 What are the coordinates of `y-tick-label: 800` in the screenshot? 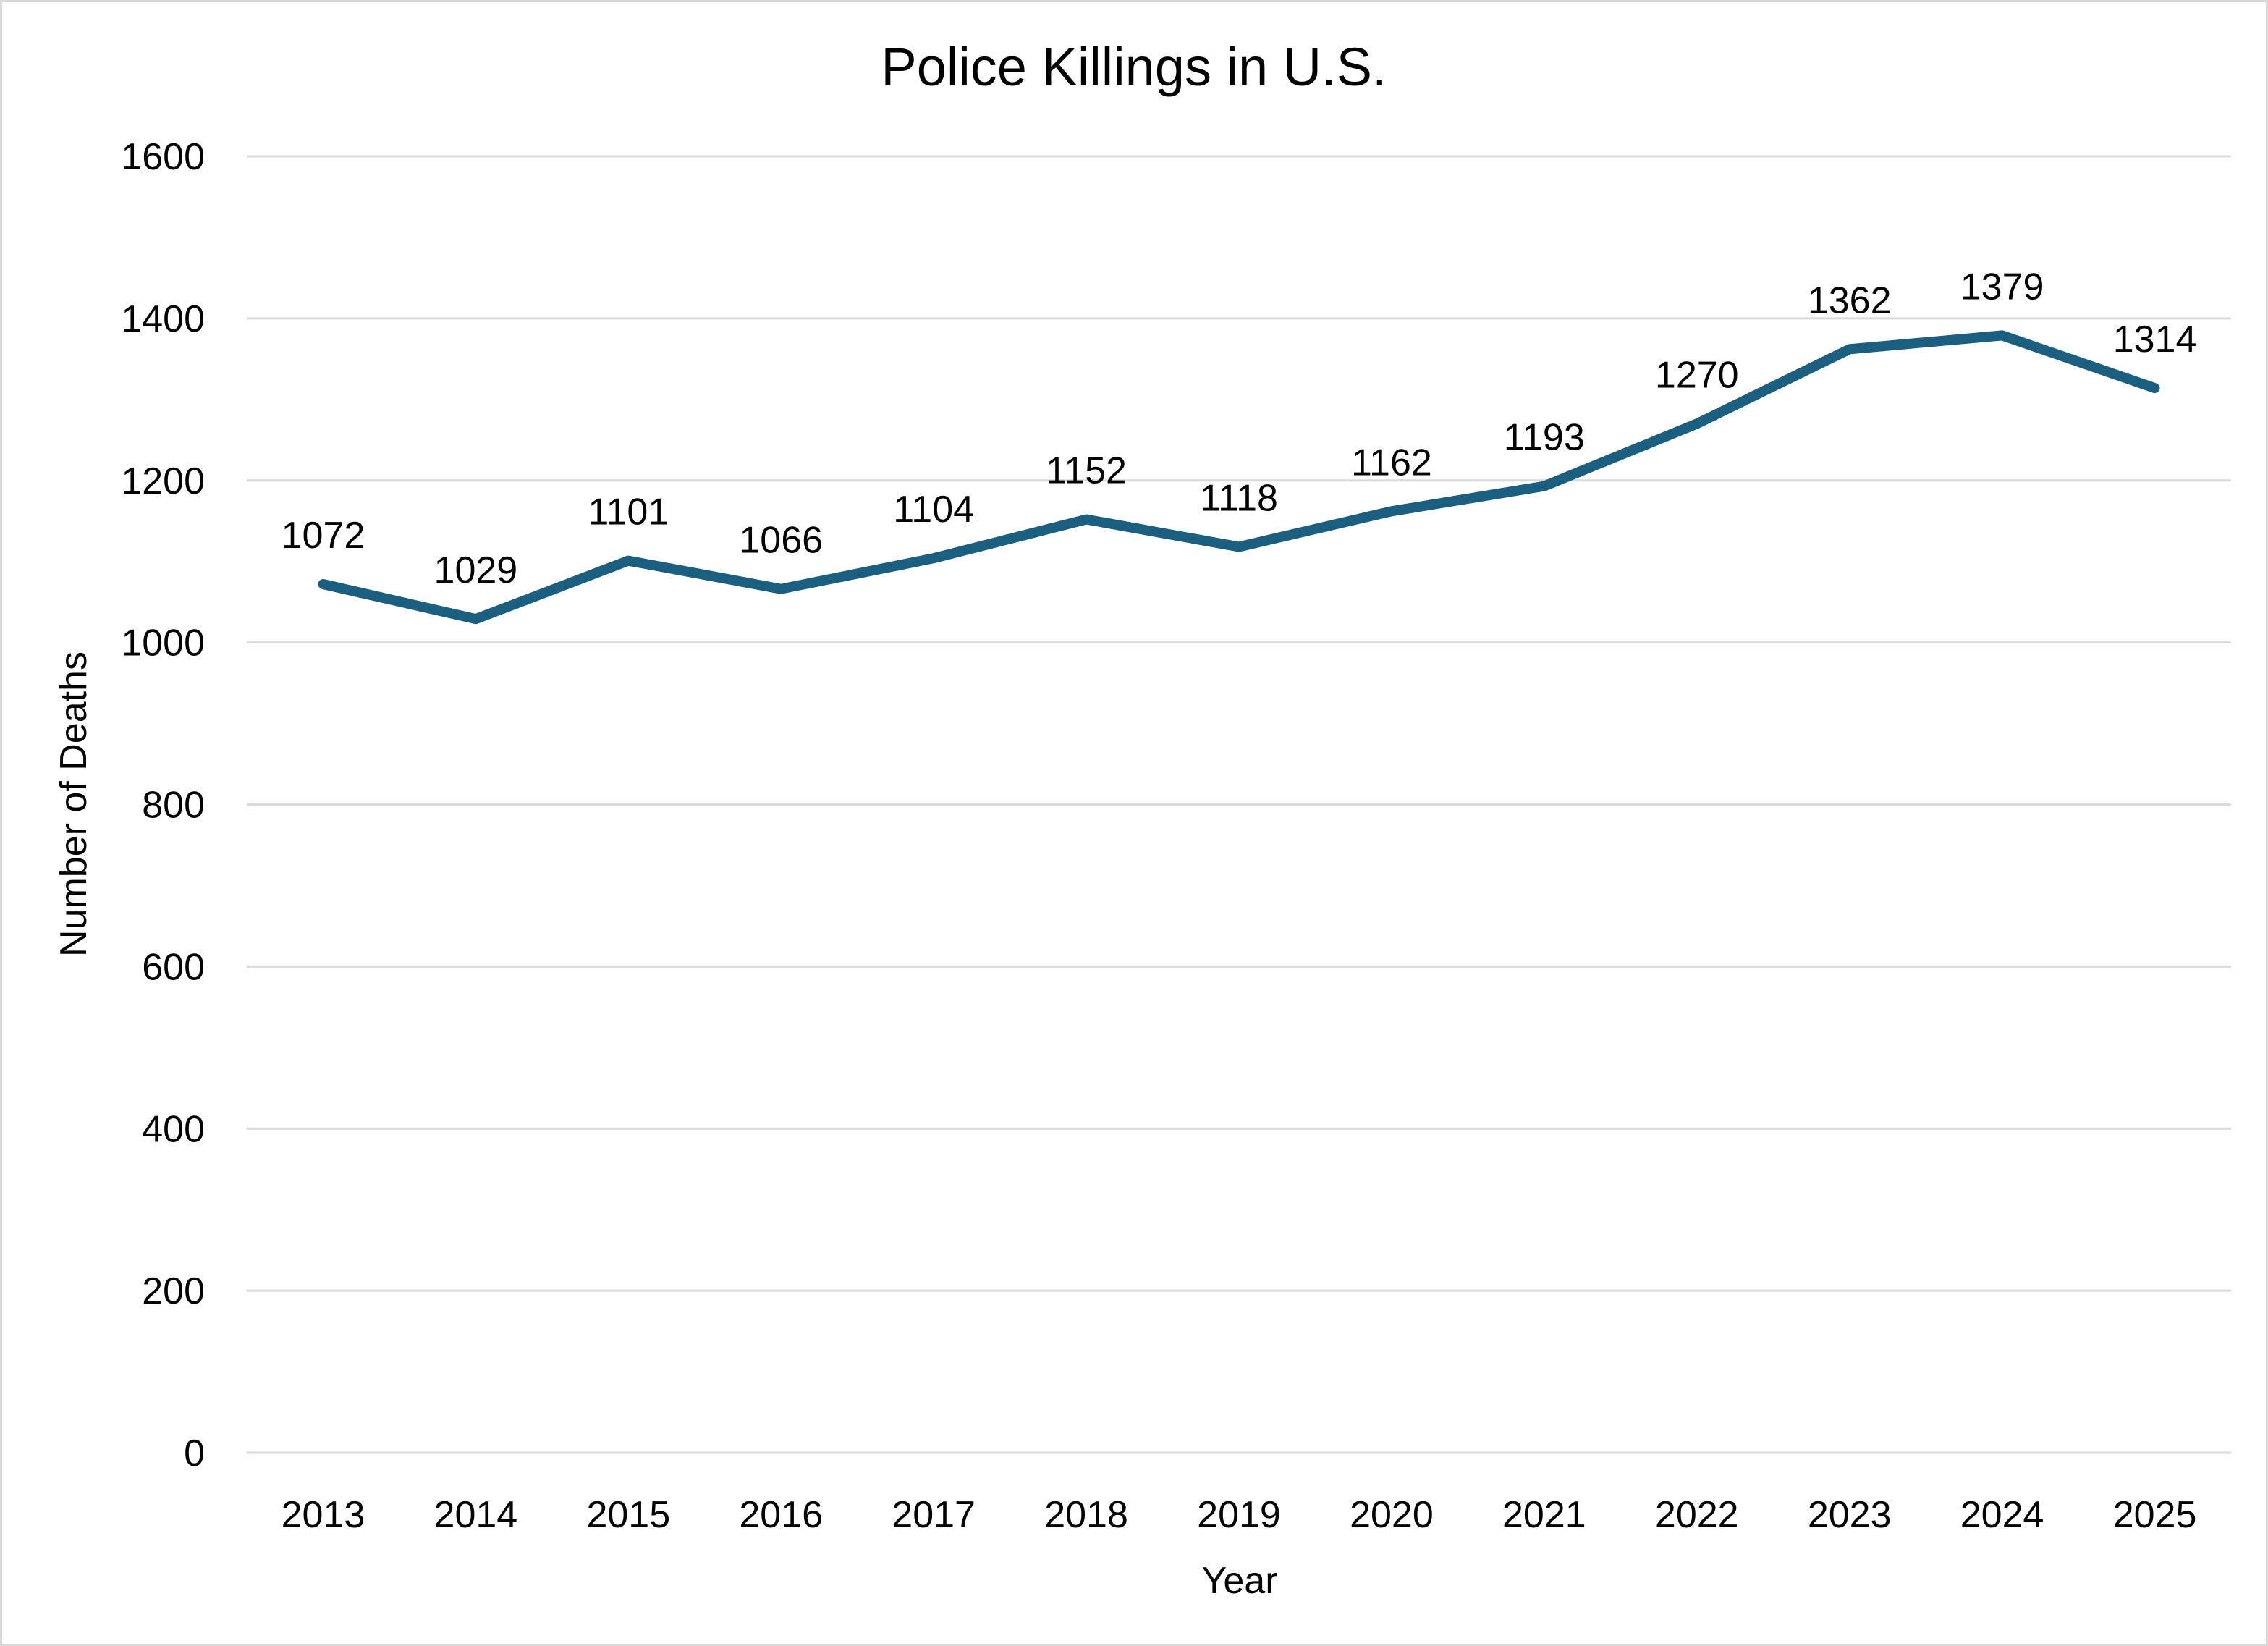 It's located at (173, 806).